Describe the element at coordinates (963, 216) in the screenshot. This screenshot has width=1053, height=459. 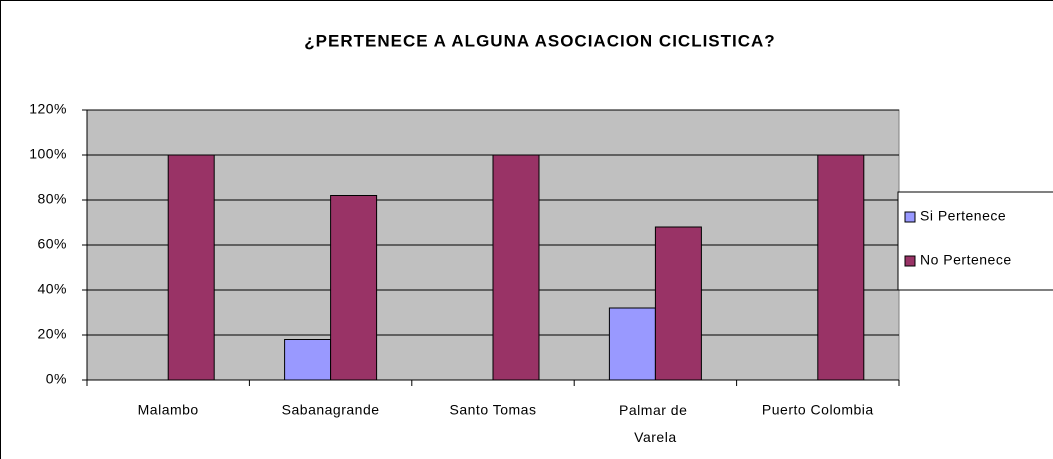
I see `legend-label: Si Pertenece` at that location.